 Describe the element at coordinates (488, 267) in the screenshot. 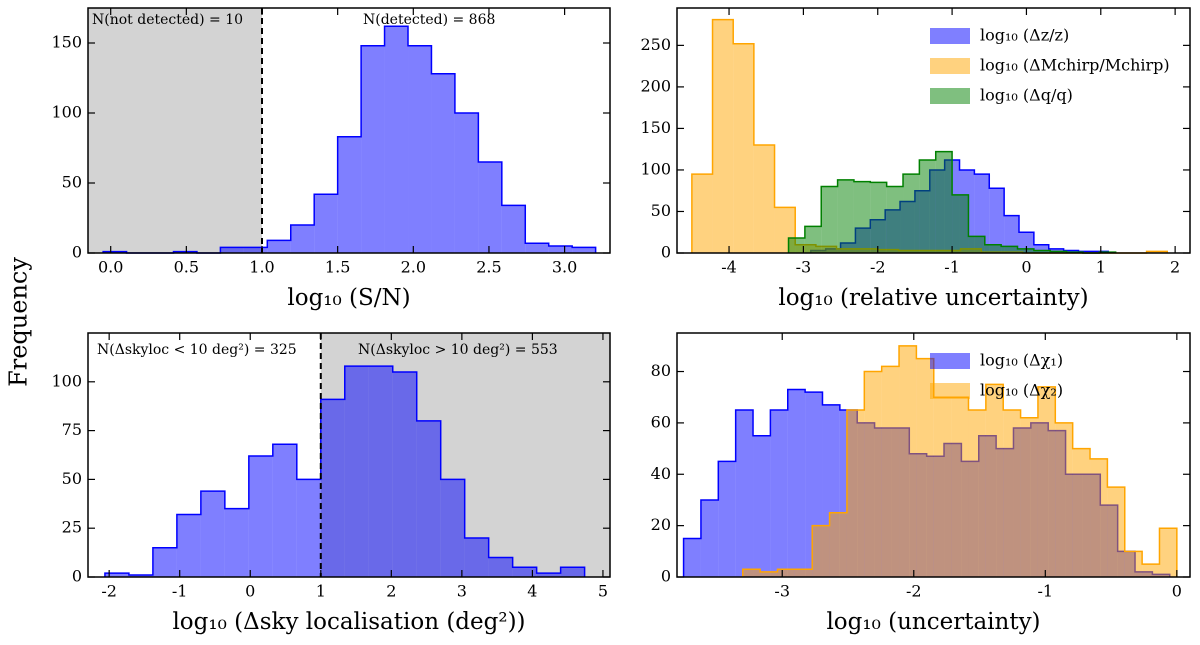

I see `x-tick-label: 2.5` at that location.